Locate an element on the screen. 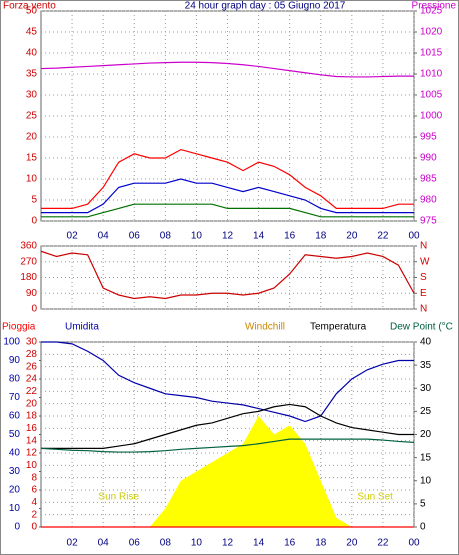 The width and height of the screenshot is (459, 555). y3-tick-label: 10 is located at coordinates (15, 508).